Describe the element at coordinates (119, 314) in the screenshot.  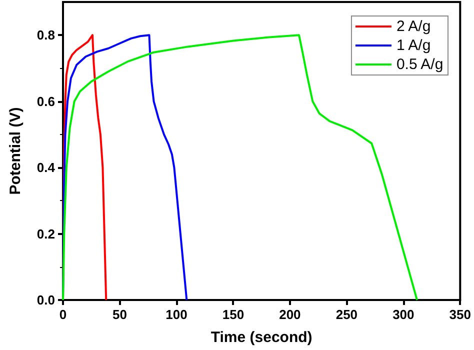
I see `x-tick-label: 50` at that location.